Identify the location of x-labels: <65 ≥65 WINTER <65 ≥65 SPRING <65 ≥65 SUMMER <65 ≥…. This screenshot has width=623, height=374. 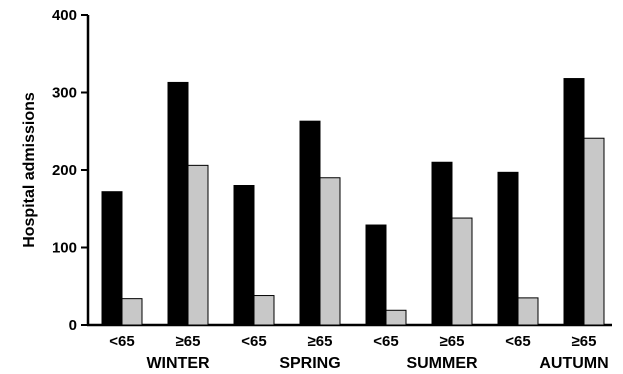
(358, 352).